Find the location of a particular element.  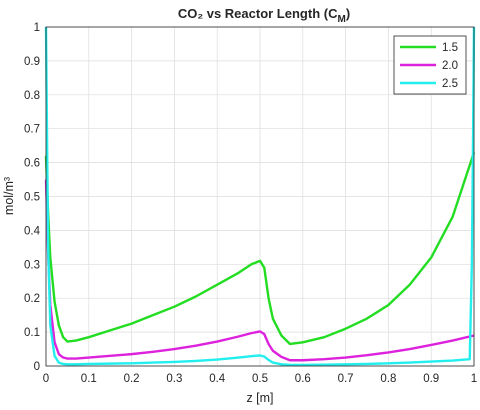

x-tick-label: 1 is located at coordinates (474, 379).